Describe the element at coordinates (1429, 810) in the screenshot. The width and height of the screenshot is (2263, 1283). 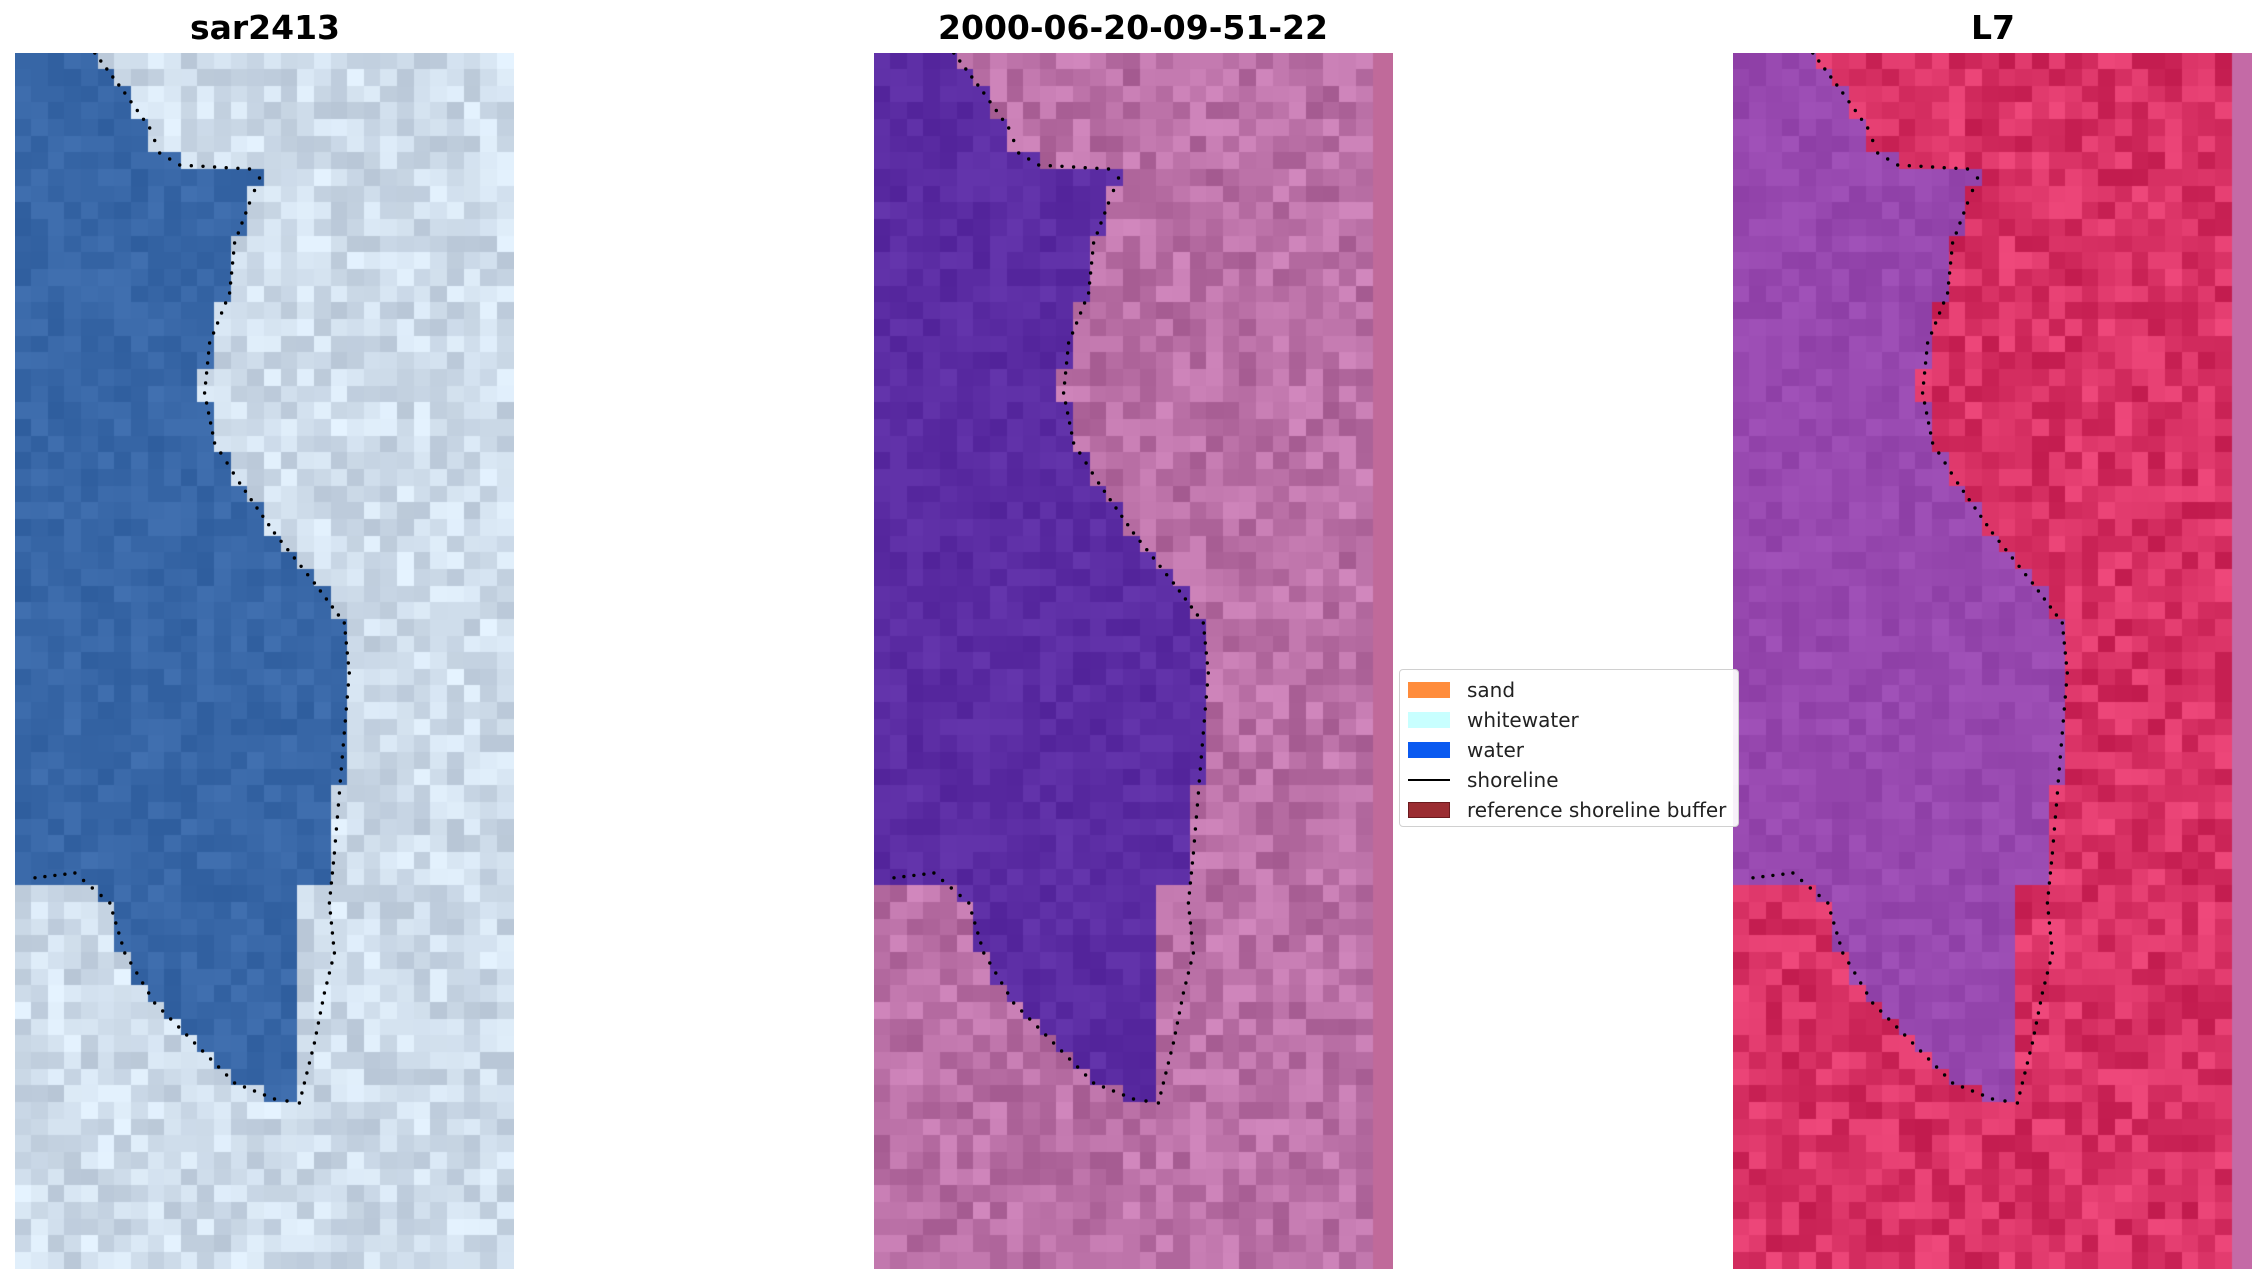
I see `reference-buffer-swatch` at that location.